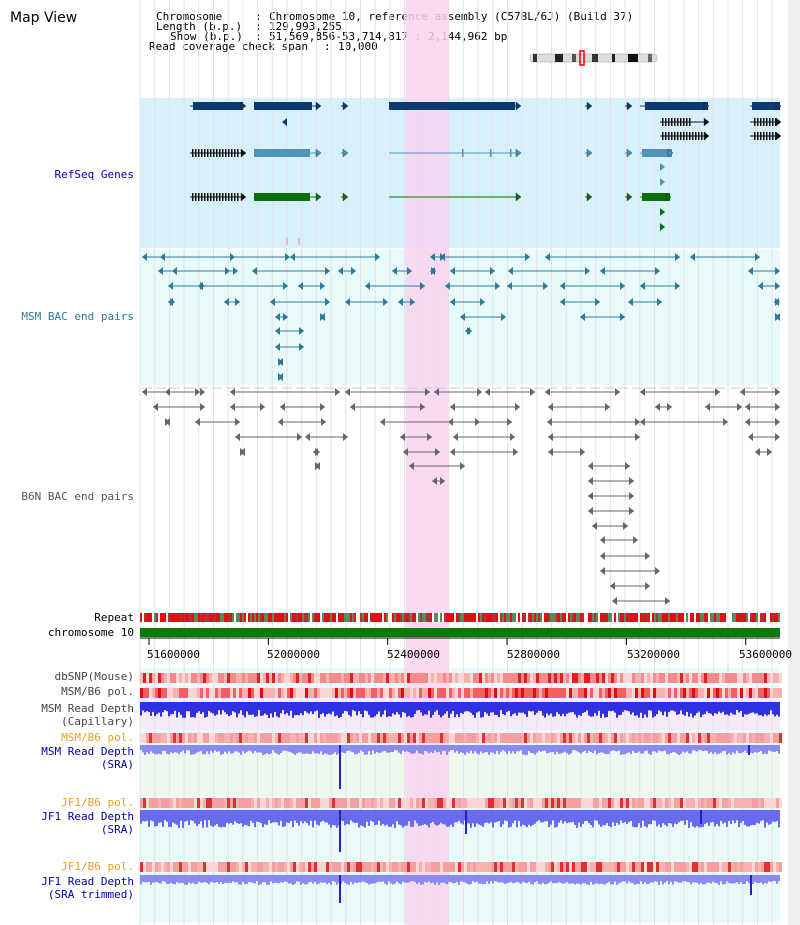 Image resolution: width=800 pixels, height=925 pixels. Describe the element at coordinates (666, 122) in the screenshot. I see `refseq-exon` at that location.